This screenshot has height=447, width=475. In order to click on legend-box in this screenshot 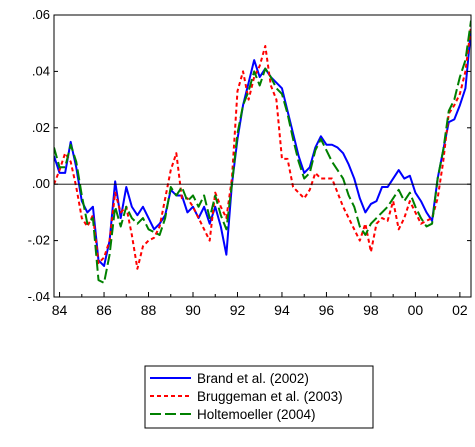, I will do `click(259, 397)`.